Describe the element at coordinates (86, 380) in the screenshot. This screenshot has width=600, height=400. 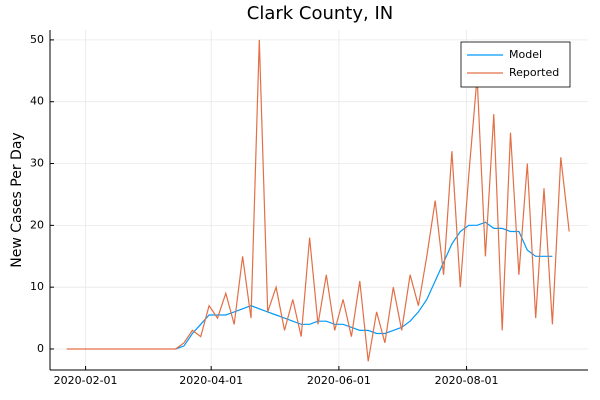
I see `x-tick-label: 2020-02-01` at that location.